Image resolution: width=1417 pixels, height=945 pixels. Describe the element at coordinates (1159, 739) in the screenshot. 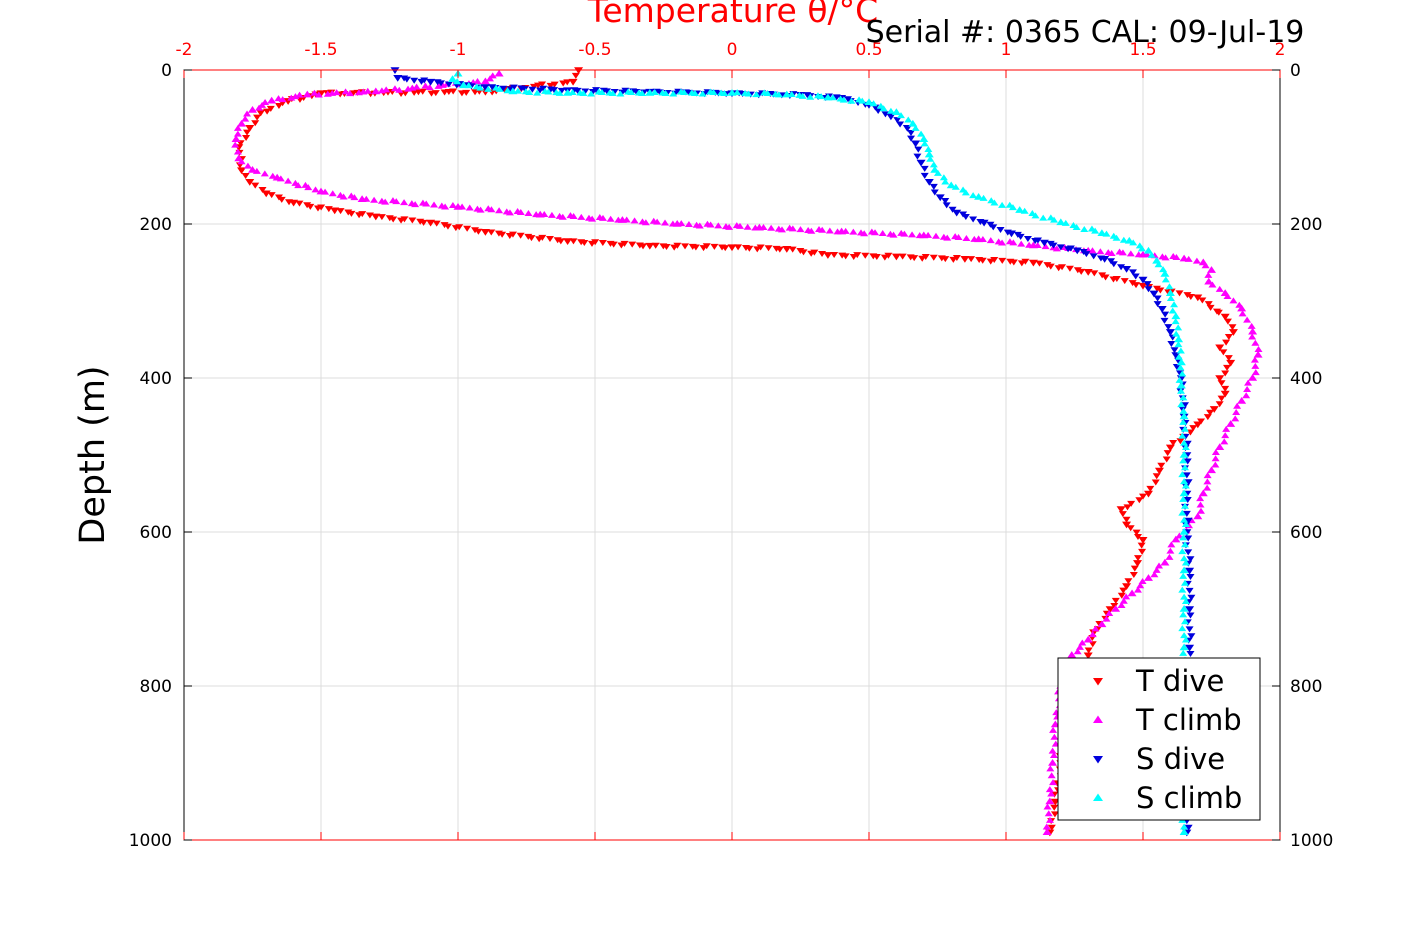

I see `legend-box` at that location.